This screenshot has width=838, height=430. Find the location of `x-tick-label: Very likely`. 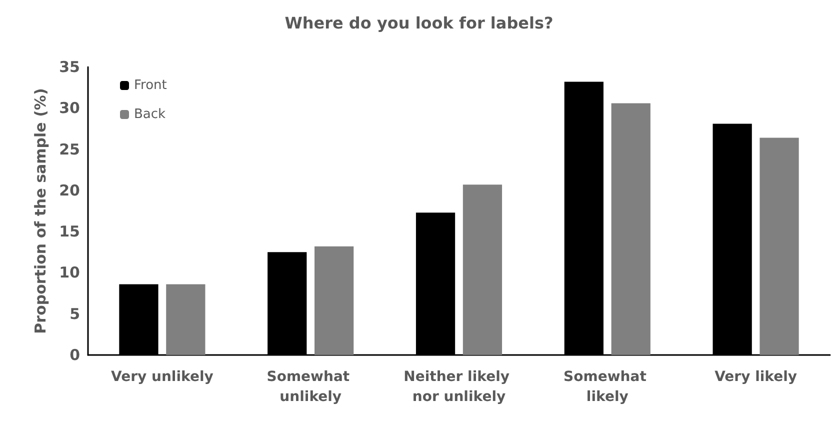

x-tick-label: Very likely is located at coordinates (756, 377).